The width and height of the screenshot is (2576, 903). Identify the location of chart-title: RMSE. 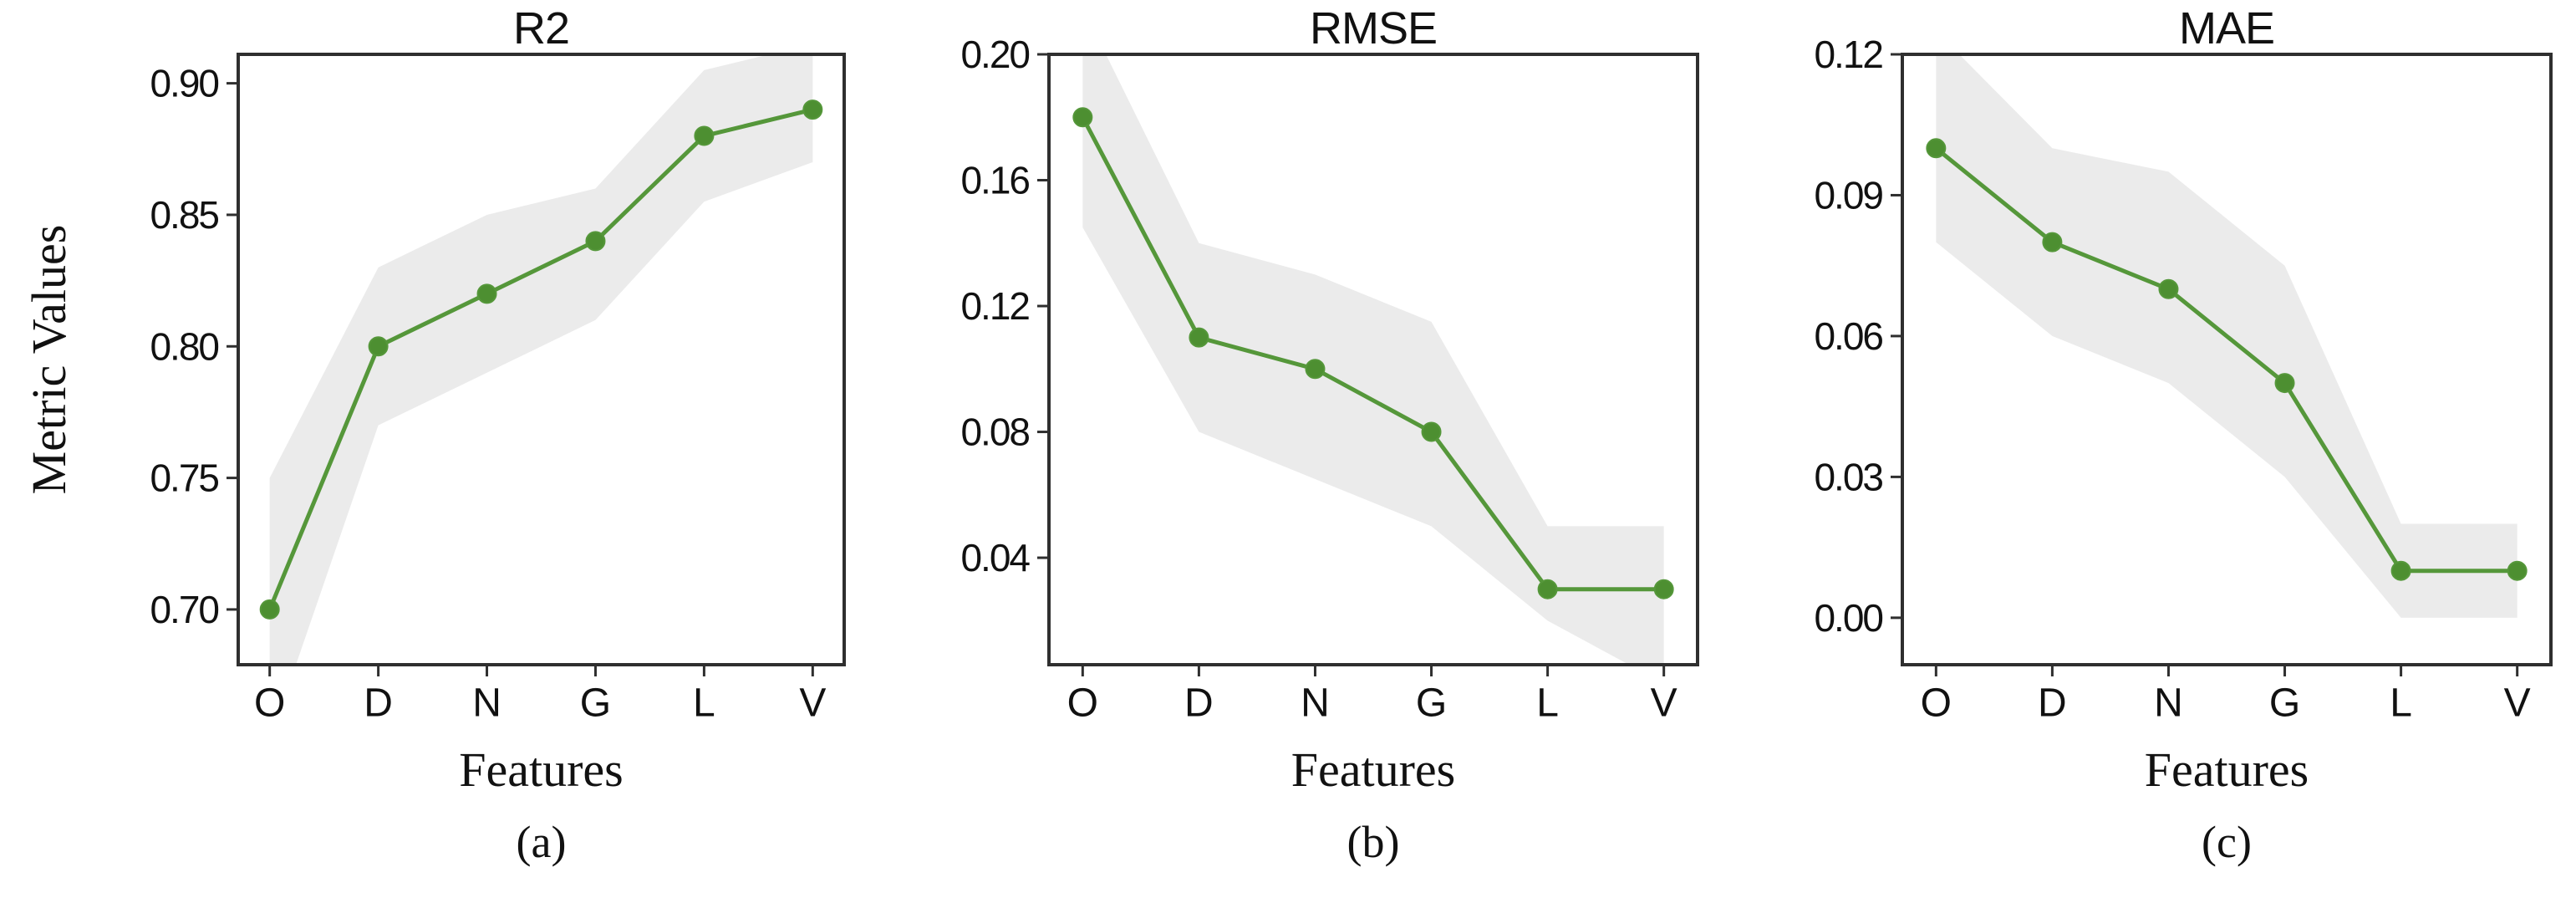
(1373, 29).